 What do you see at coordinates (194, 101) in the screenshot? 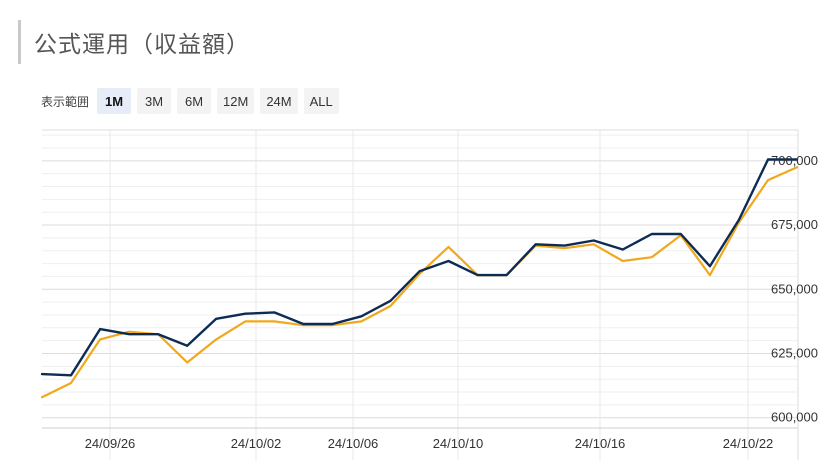
I see `range-button-6m: 6M` at bounding box center [194, 101].